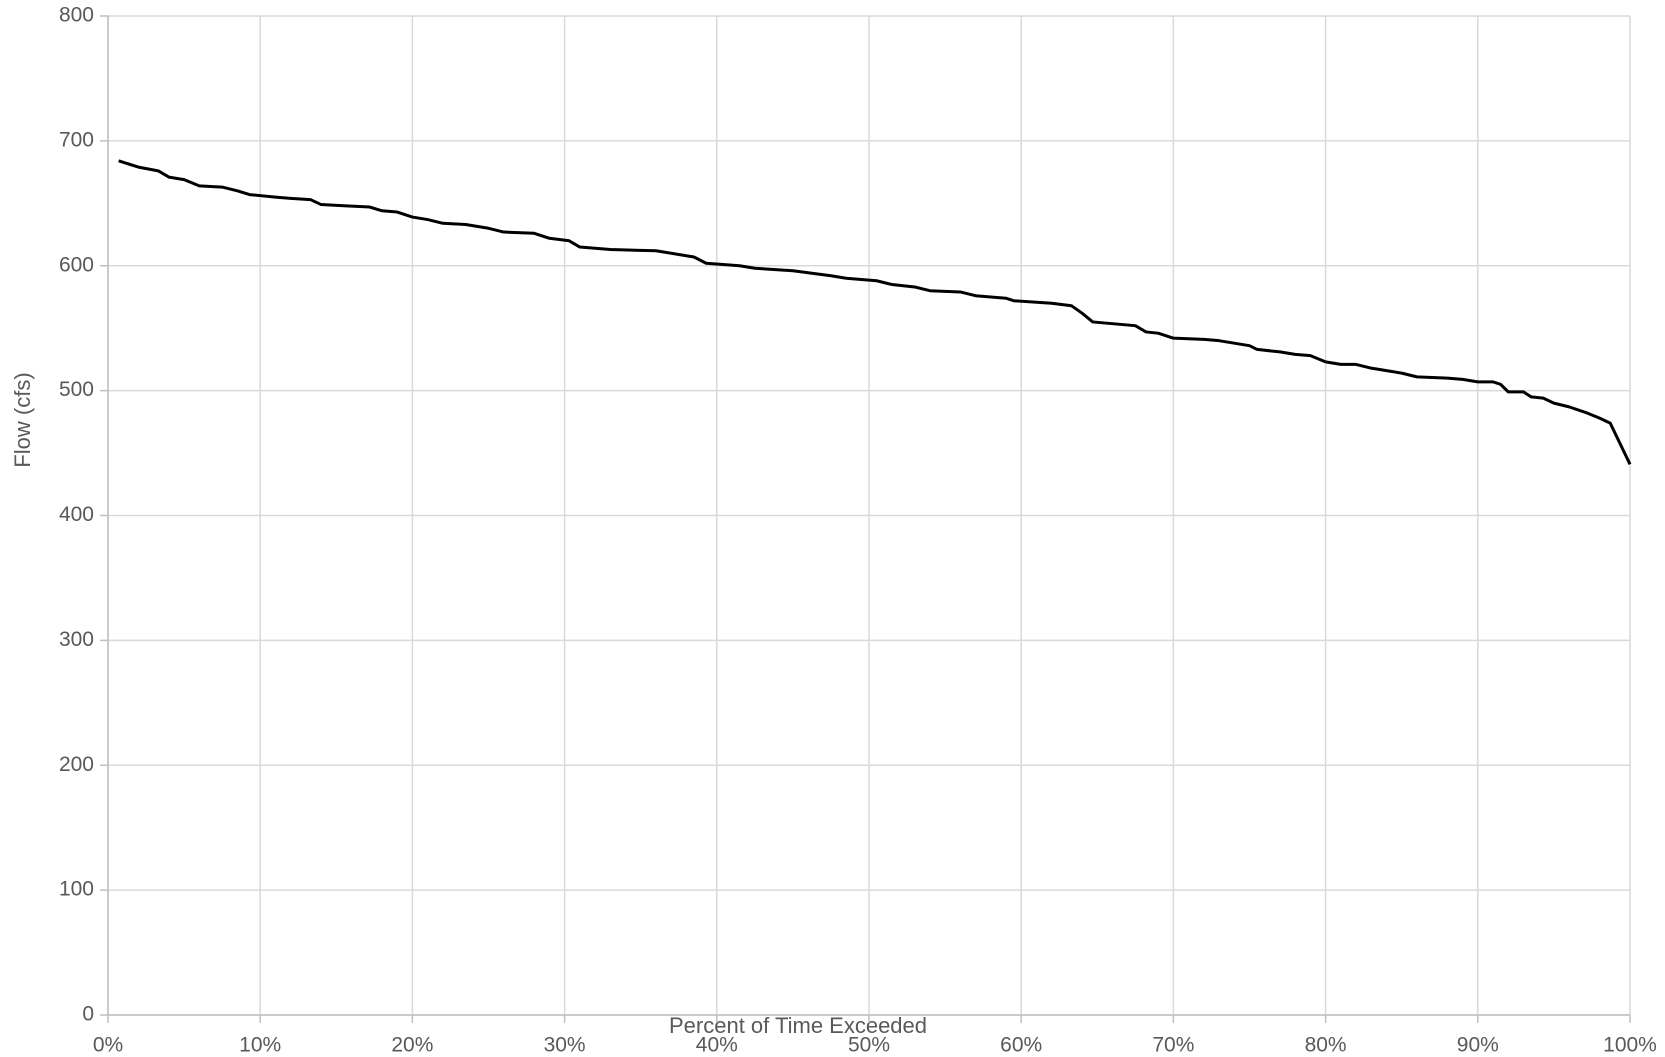  I want to click on x-tick-label: 50%, so click(869, 1045).